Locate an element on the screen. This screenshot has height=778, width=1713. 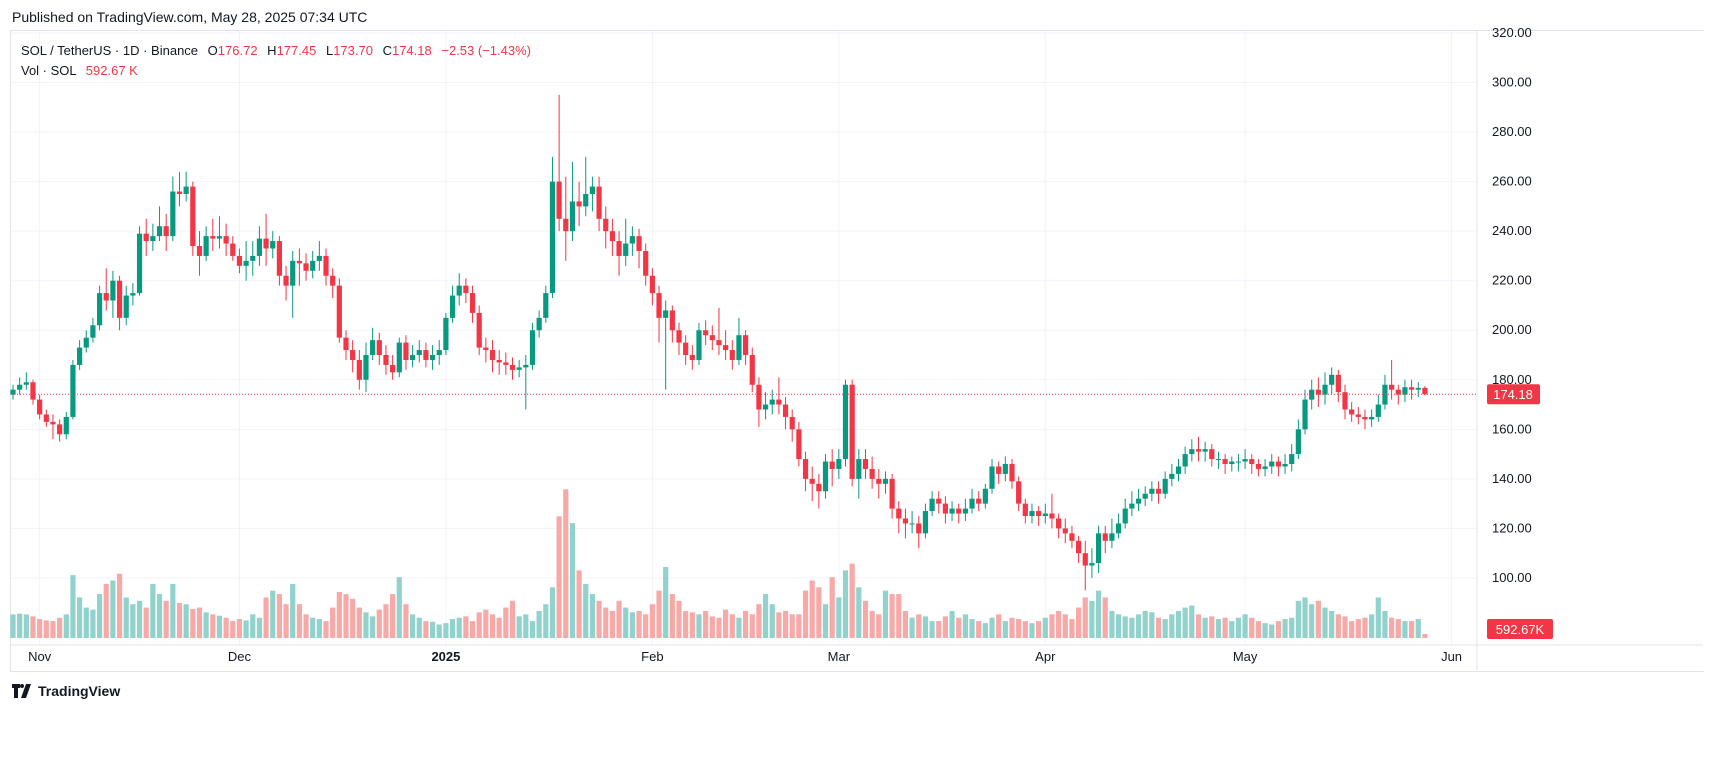
open-value: 176.72 is located at coordinates (237, 50).